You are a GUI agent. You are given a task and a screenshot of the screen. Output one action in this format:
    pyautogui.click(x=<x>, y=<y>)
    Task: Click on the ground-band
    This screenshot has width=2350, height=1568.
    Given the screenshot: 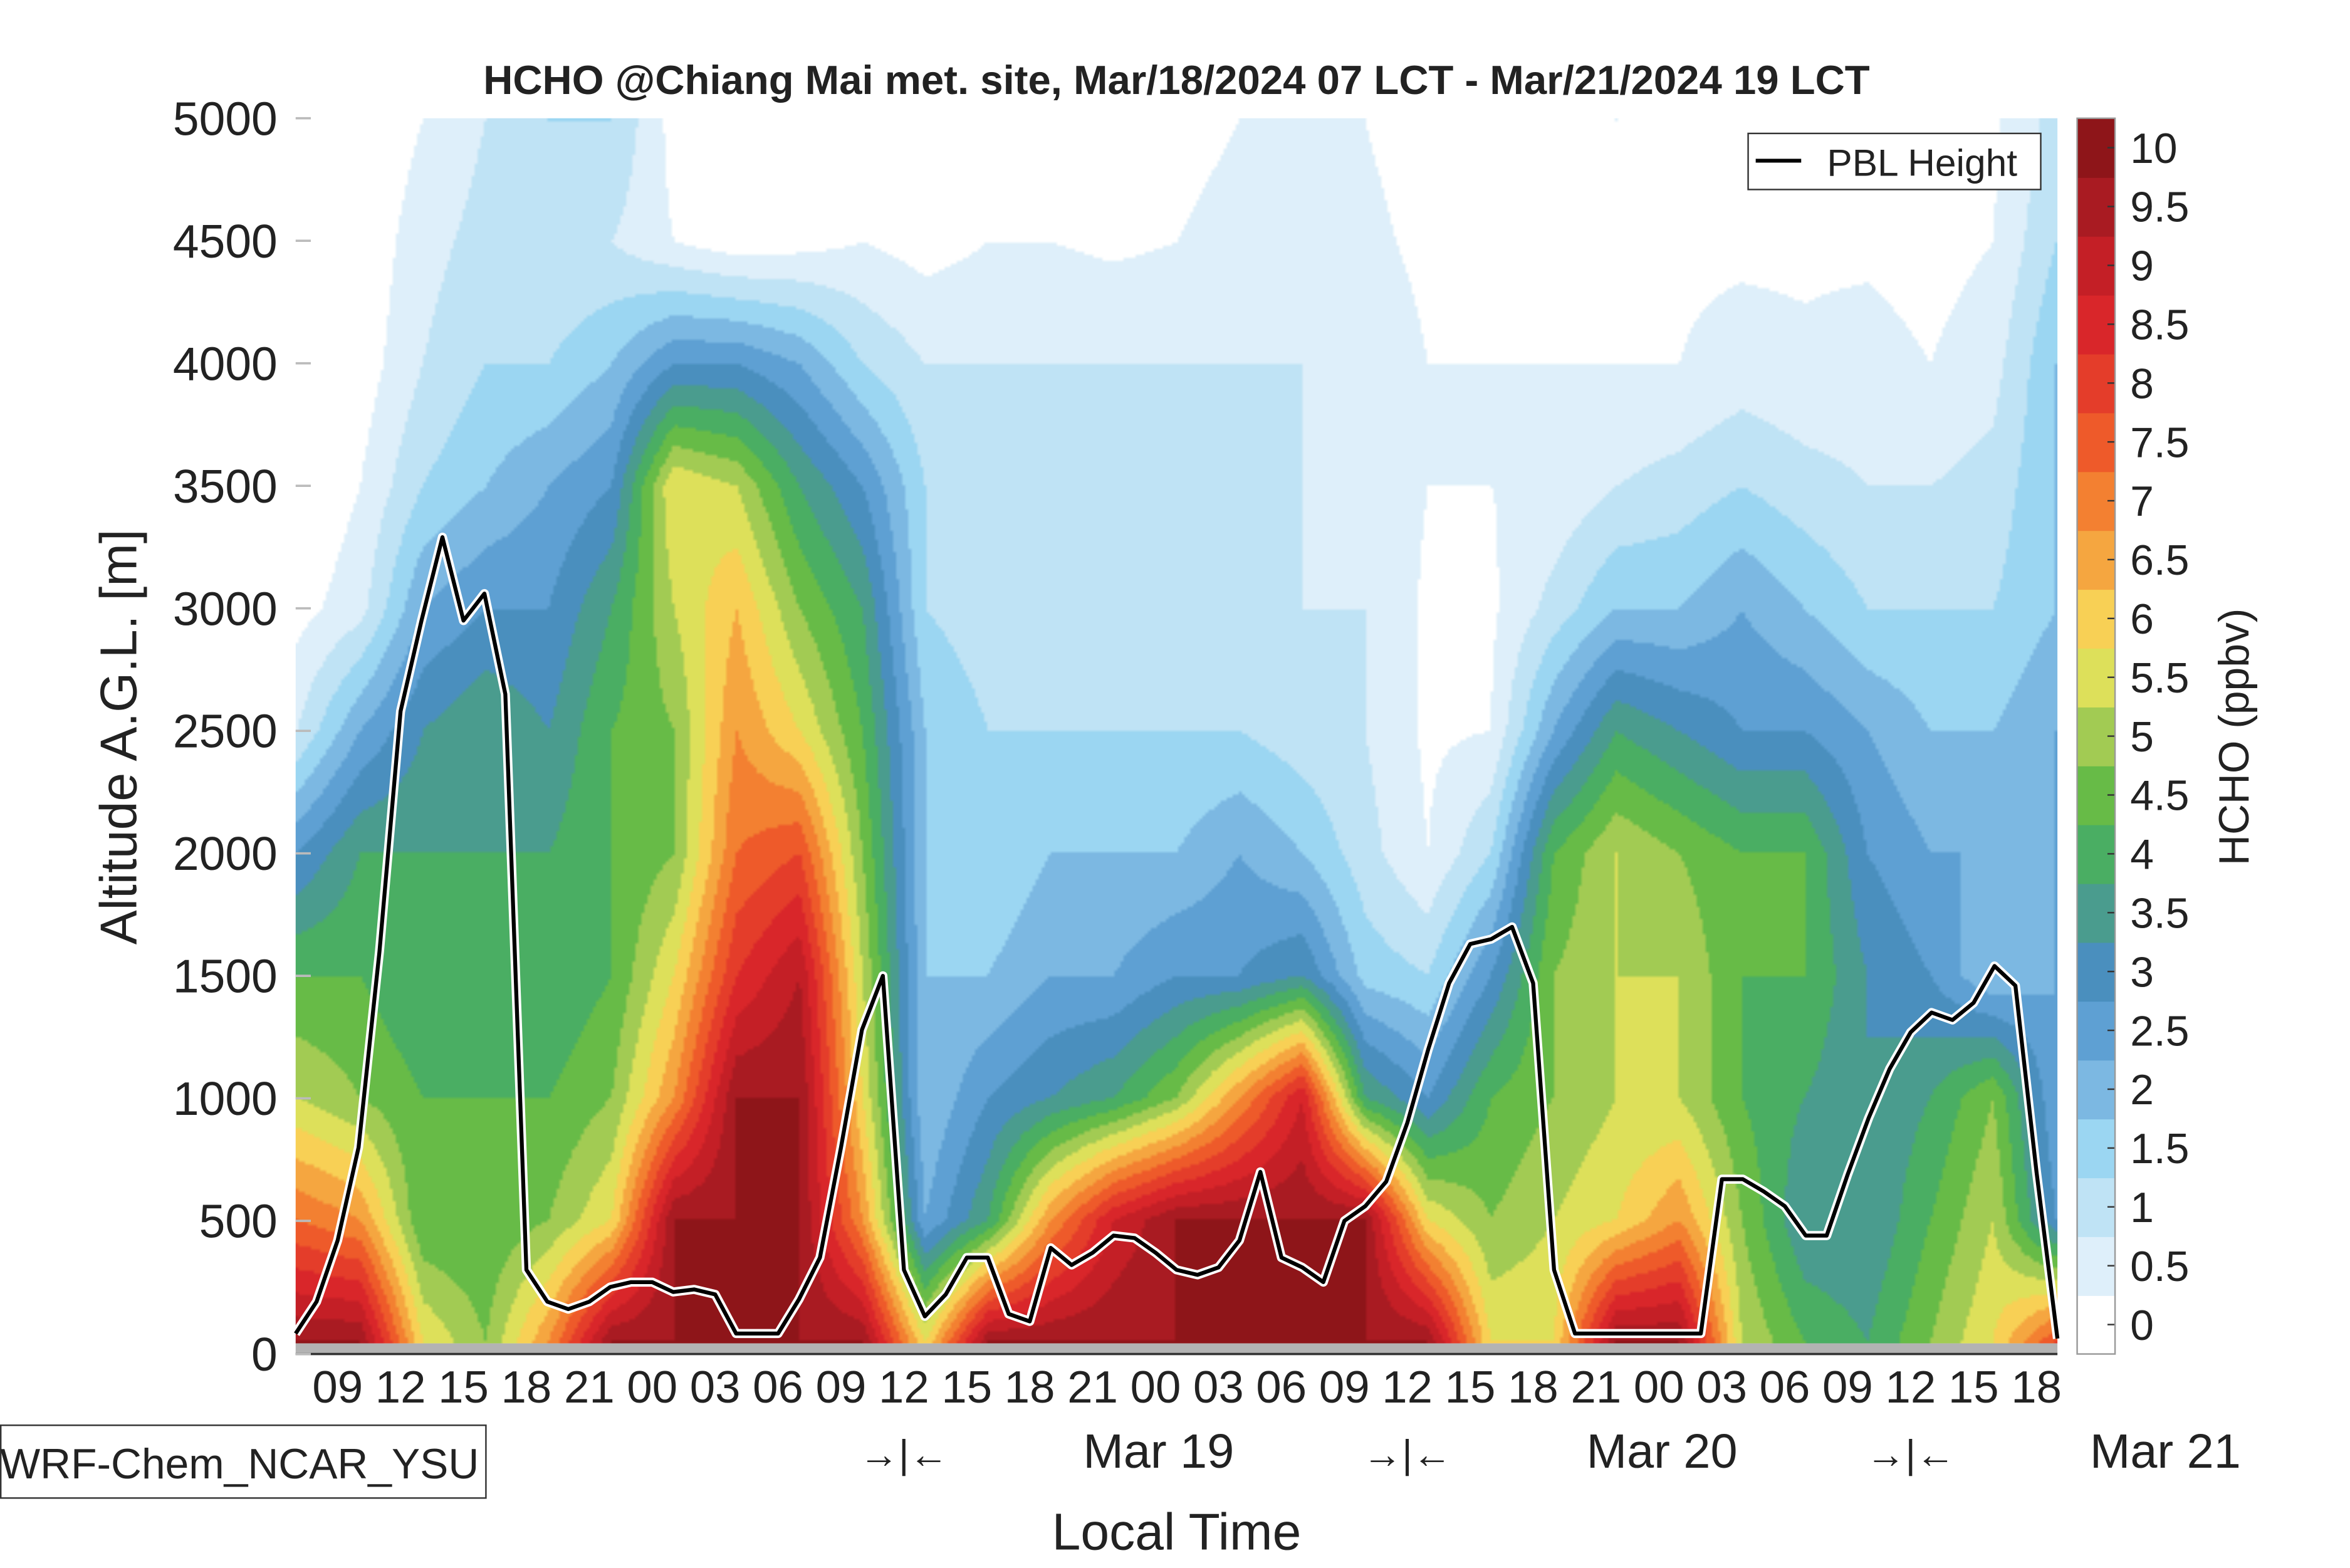 What is the action you would take?
    pyautogui.click(x=1177, y=1349)
    